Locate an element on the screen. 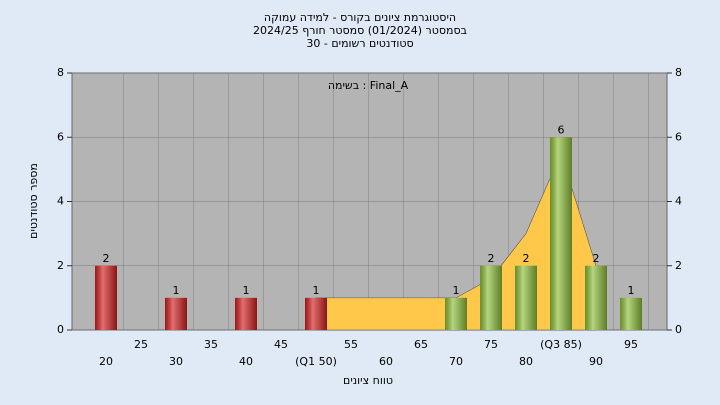 This screenshot has width=720, height=405. x-tick-label: 80 is located at coordinates (526, 361).